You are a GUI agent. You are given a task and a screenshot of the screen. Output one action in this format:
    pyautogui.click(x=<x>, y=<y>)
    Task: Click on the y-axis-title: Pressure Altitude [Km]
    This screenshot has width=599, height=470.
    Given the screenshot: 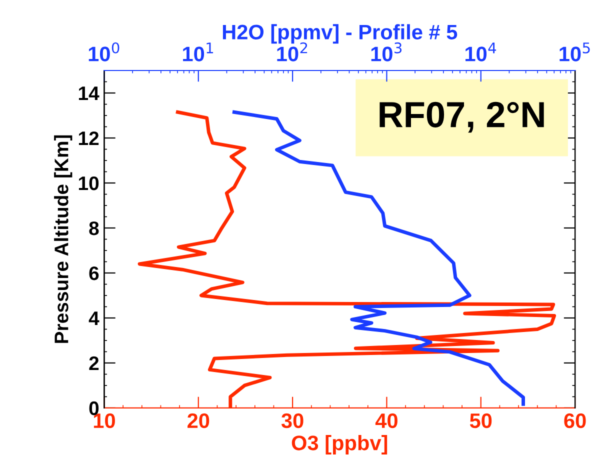 What is the action you would take?
    pyautogui.click(x=63, y=239)
    